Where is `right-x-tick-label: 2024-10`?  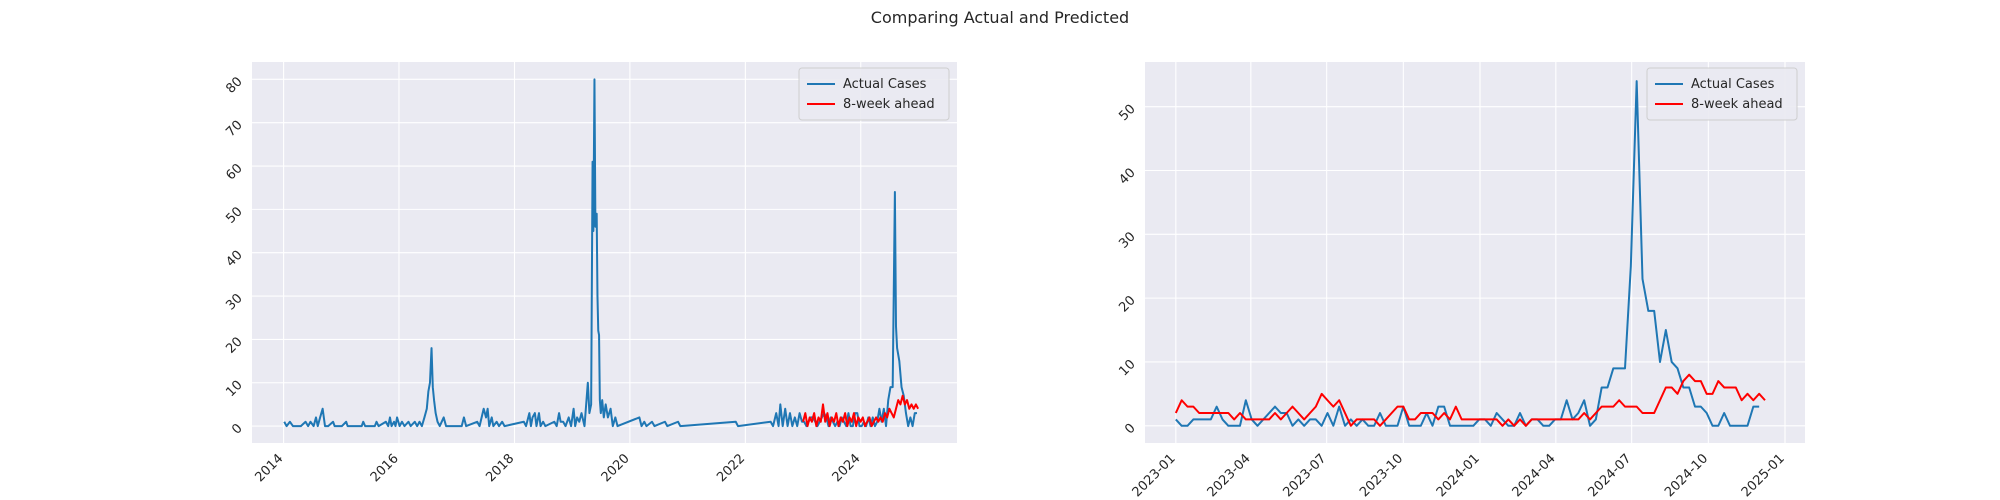
right-x-tick-label: 2024-10 is located at coordinates (1686, 475).